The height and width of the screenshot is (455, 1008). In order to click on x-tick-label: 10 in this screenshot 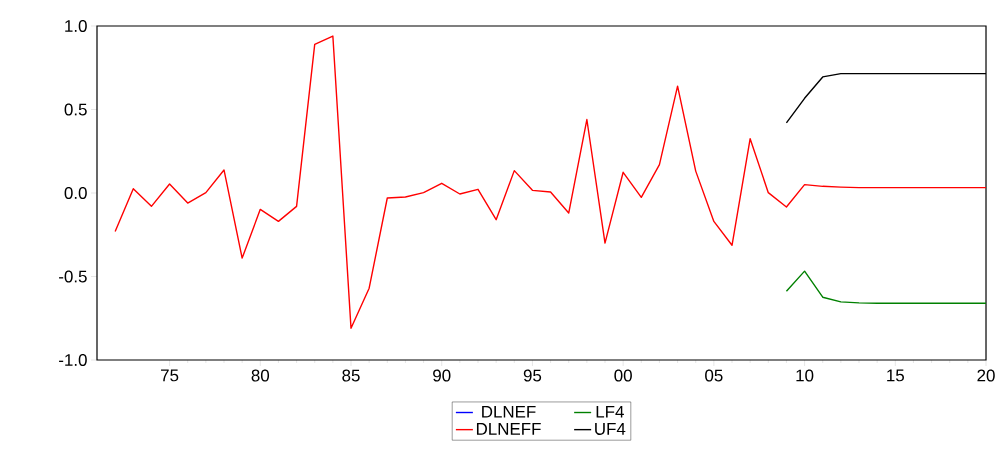, I will do `click(805, 375)`.